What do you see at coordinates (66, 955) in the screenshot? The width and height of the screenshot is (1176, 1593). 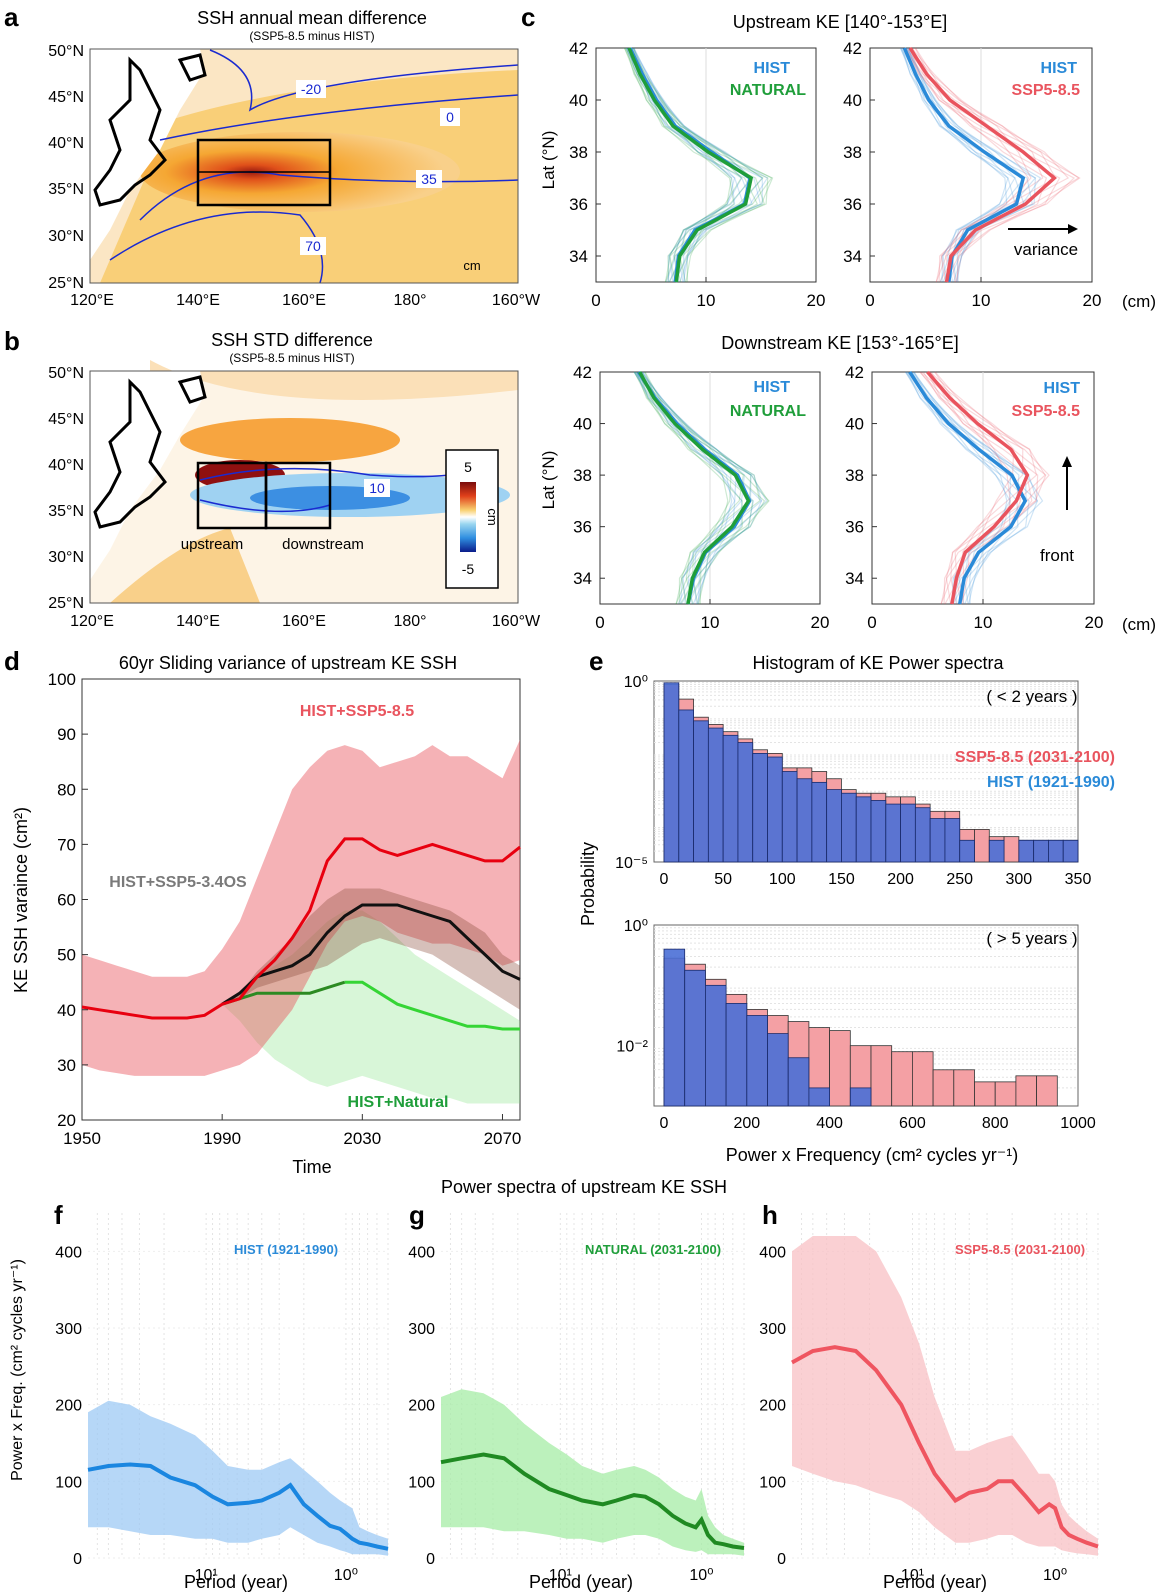 I see `y-tick-label: 50` at bounding box center [66, 955].